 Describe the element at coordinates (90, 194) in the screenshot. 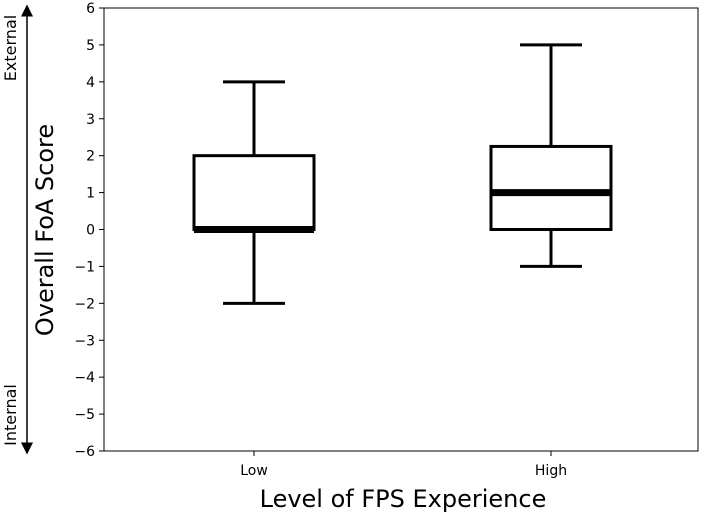

I see `y-tick-label: 1` at that location.